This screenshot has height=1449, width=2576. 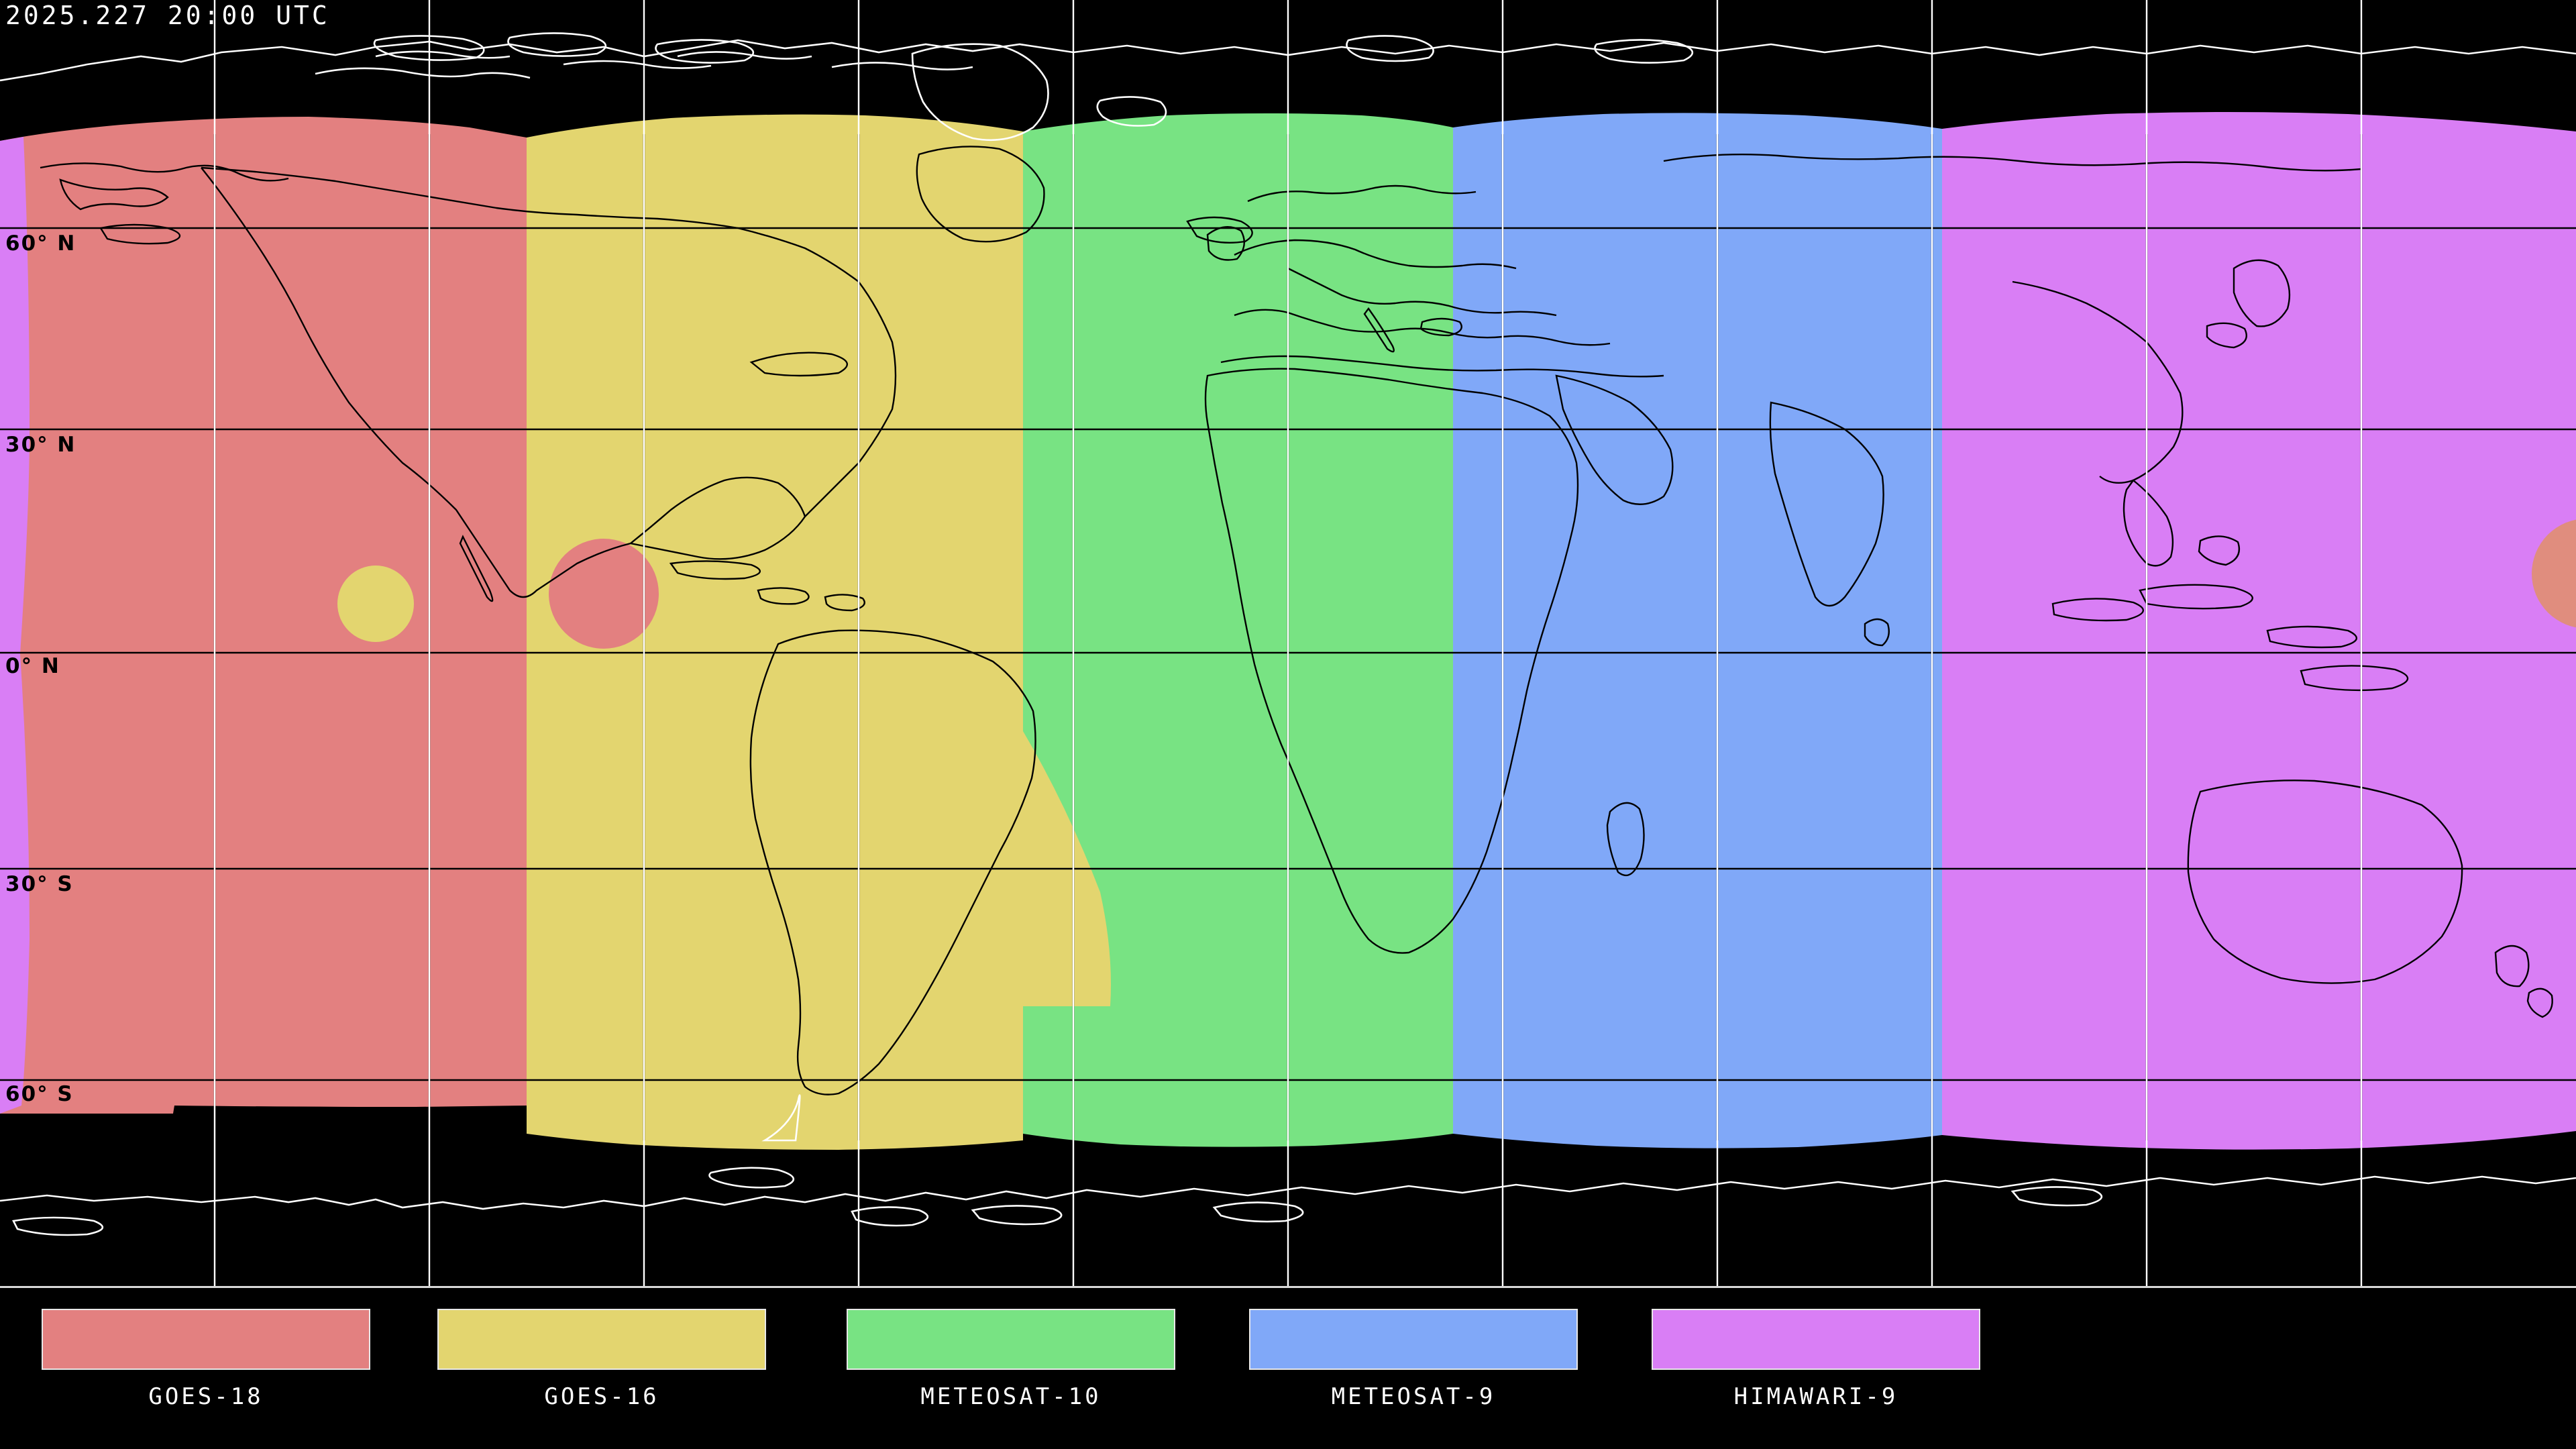 What do you see at coordinates (1011, 1396) in the screenshot?
I see `legend-label: METEOSAT-10` at bounding box center [1011, 1396].